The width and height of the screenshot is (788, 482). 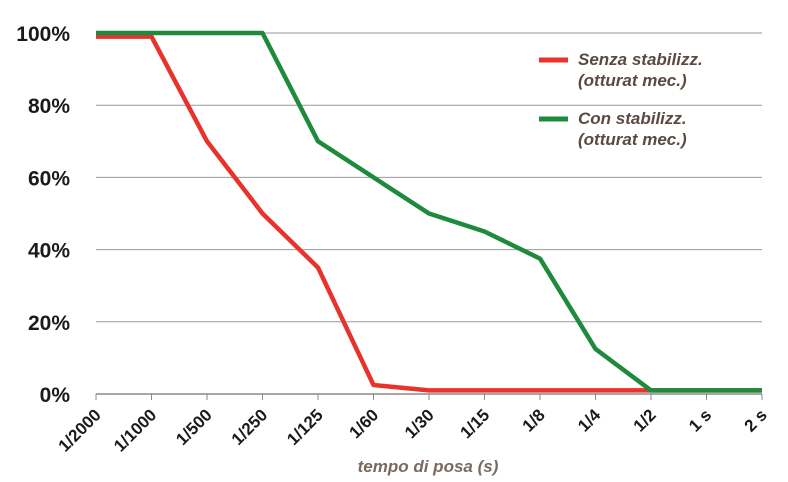 I want to click on y-tick-label: 60%, so click(x=49, y=178).